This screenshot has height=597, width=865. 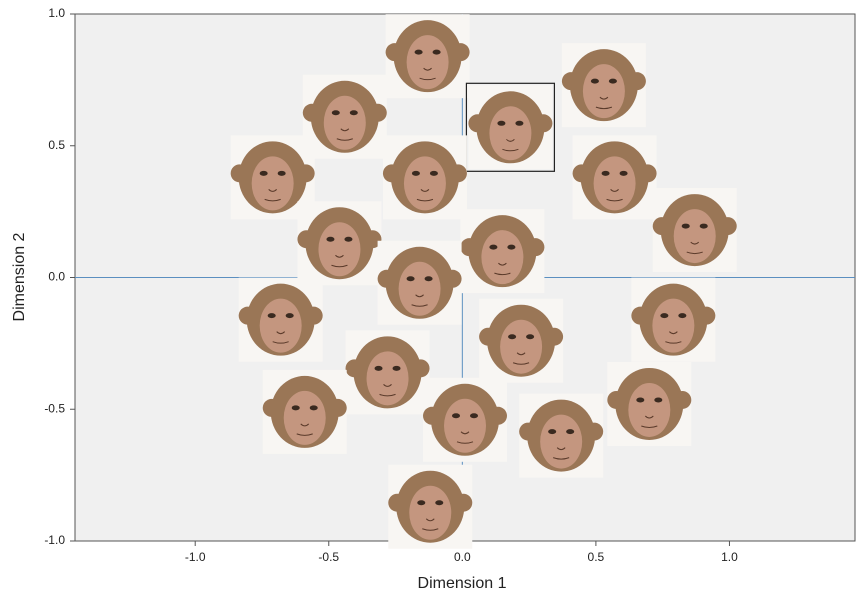 I want to click on x-tick-label: -0.5, so click(x=328, y=557).